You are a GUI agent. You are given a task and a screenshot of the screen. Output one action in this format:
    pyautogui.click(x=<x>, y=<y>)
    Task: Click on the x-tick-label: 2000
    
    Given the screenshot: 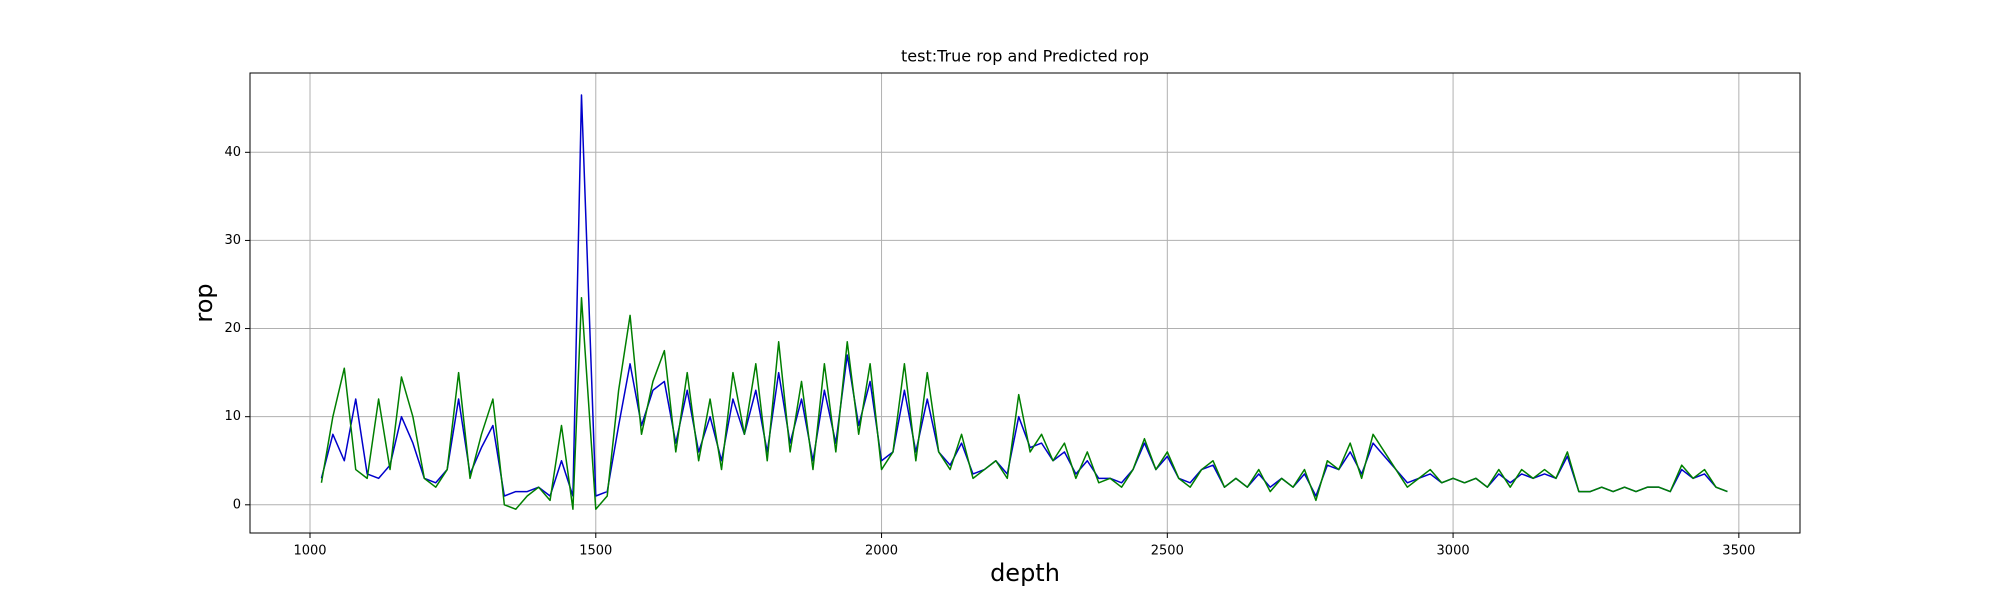 What is the action you would take?
    pyautogui.click(x=881, y=551)
    